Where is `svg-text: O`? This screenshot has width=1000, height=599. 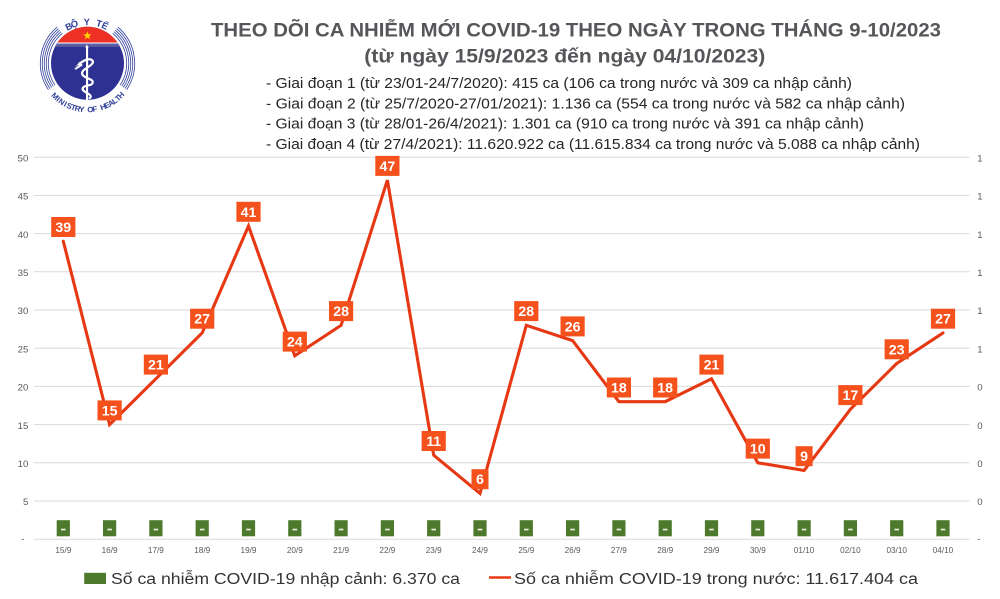
svg-text: O is located at coordinates (90, 109).